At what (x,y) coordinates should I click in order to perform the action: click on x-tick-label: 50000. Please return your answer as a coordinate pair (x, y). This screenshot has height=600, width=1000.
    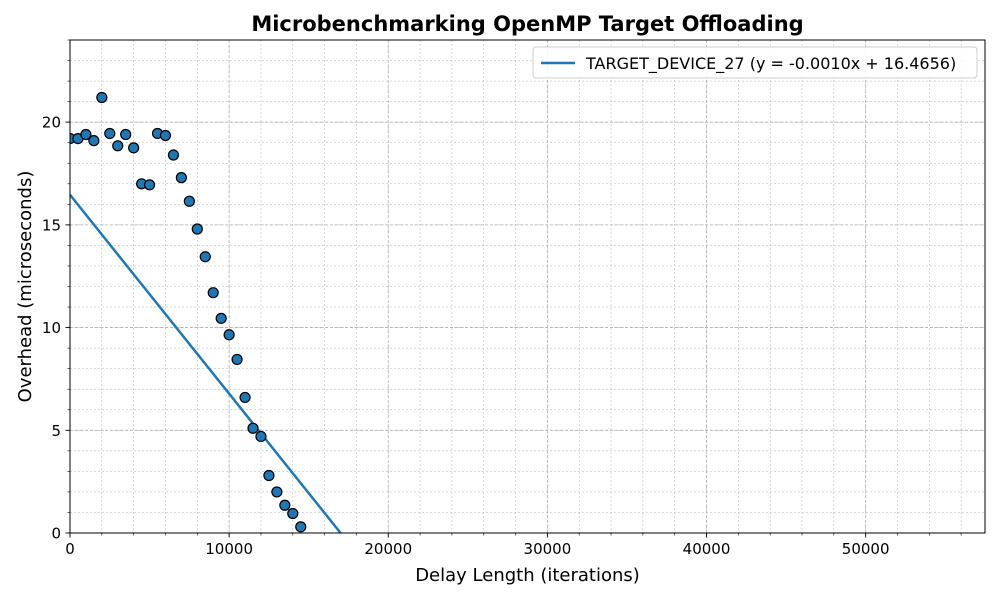
    Looking at the image, I should click on (866, 549).